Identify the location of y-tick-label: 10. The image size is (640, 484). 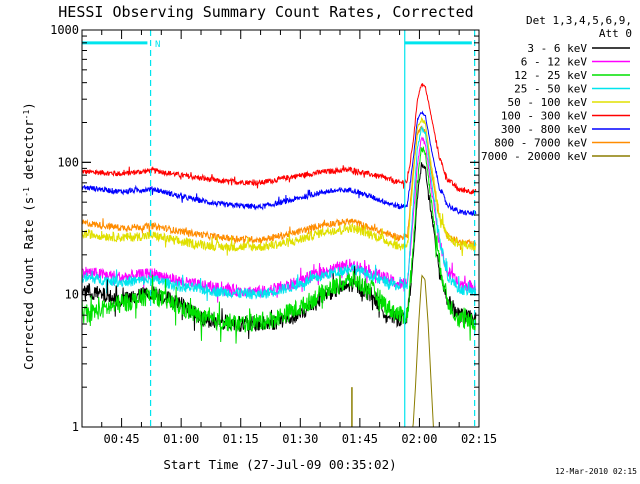
(72, 295).